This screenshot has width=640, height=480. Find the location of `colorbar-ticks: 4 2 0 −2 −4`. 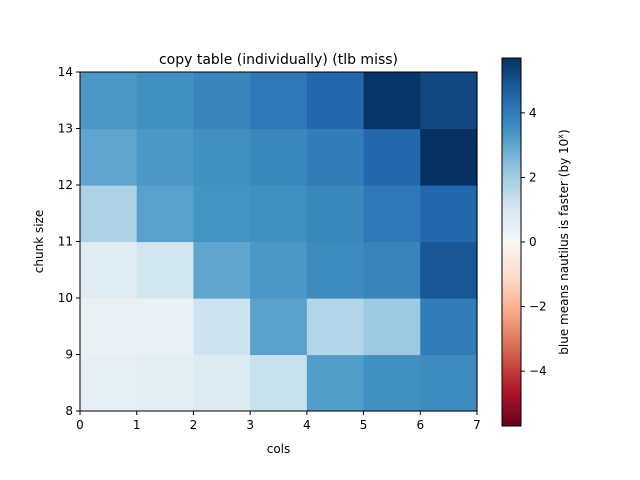

colorbar-ticks: 4 2 0 −2 −4 is located at coordinates (534, 242).